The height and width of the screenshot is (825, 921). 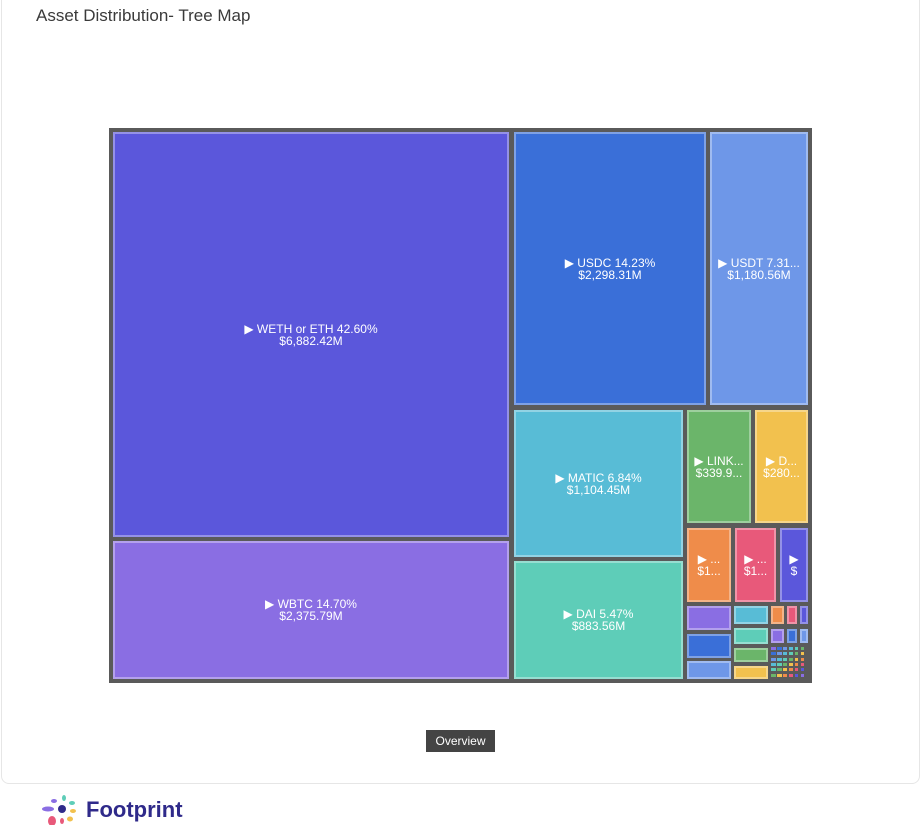 I want to click on treemap-cell: ▶ WBTC 14.70% $2,375.79M, so click(x=311, y=610).